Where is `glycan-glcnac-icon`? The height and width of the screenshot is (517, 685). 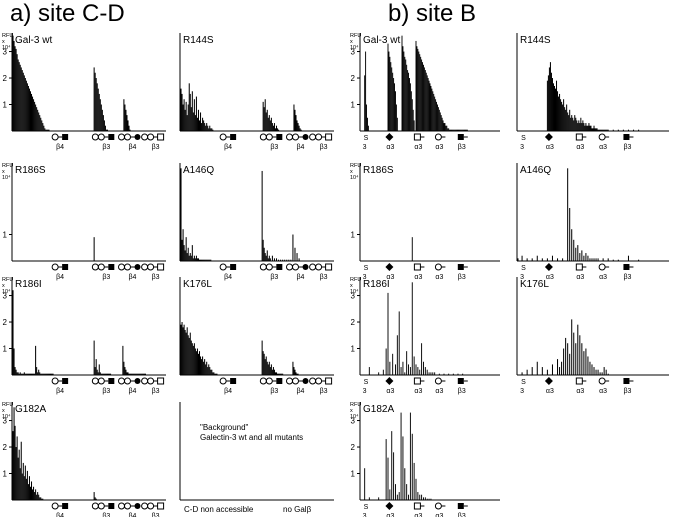
glycan-glcnac-icon is located at coordinates (626, 381).